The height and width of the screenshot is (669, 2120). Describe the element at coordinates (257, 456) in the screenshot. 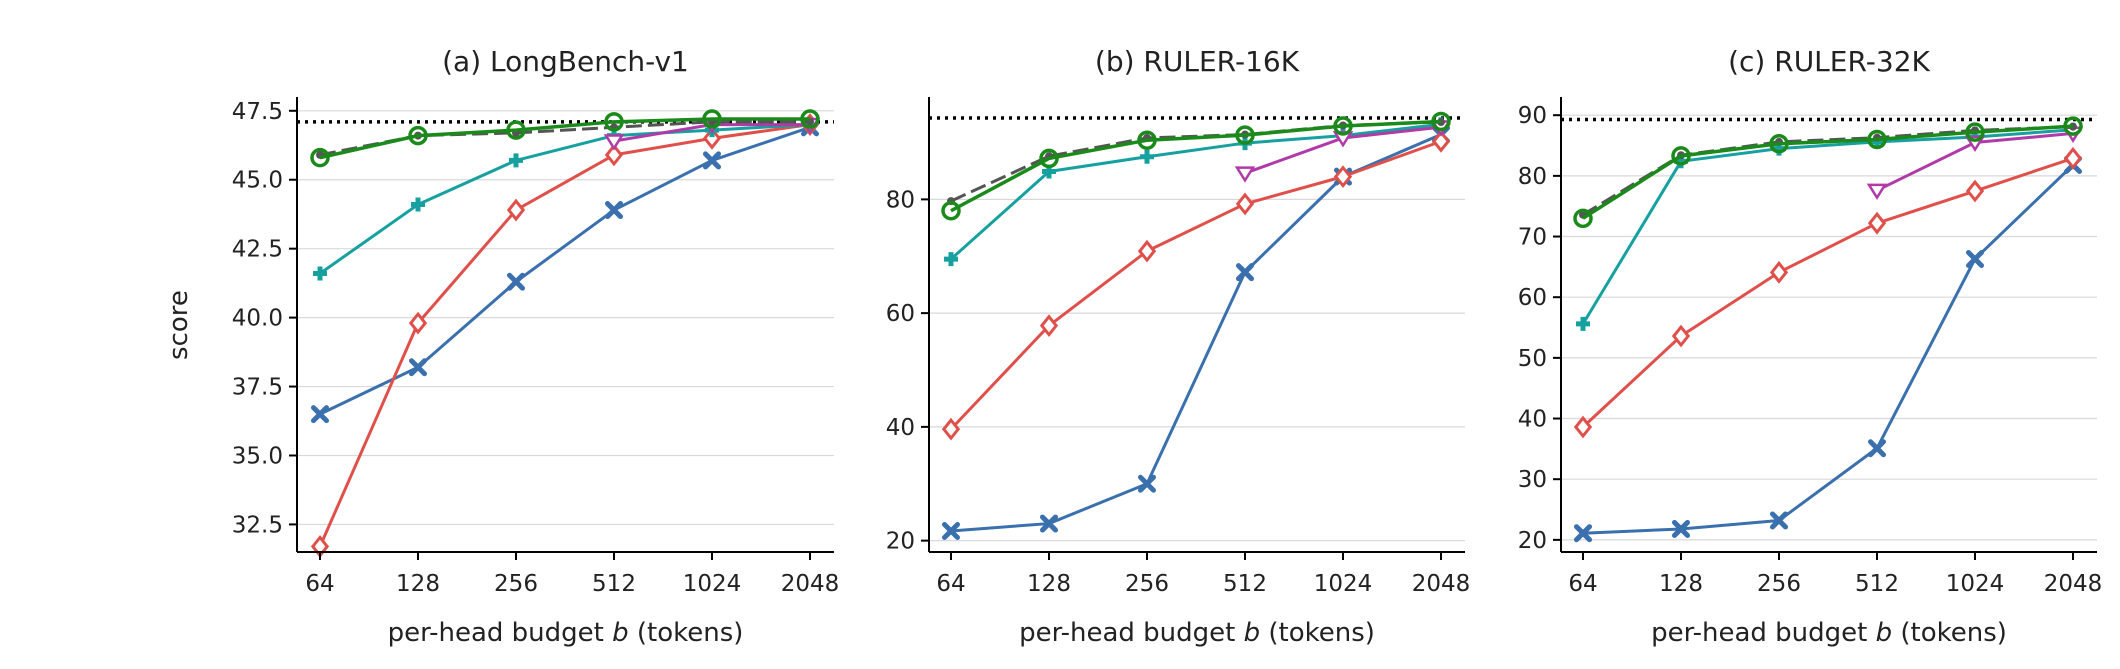

I see `y-tick-label: 35.0` at that location.